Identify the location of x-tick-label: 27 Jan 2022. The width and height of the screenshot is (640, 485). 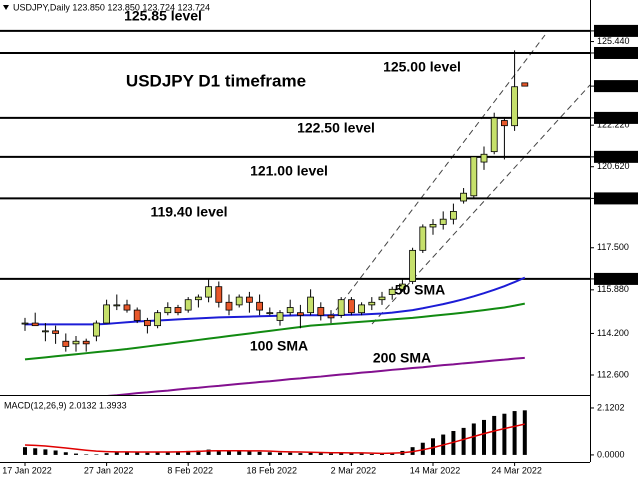
(109, 470).